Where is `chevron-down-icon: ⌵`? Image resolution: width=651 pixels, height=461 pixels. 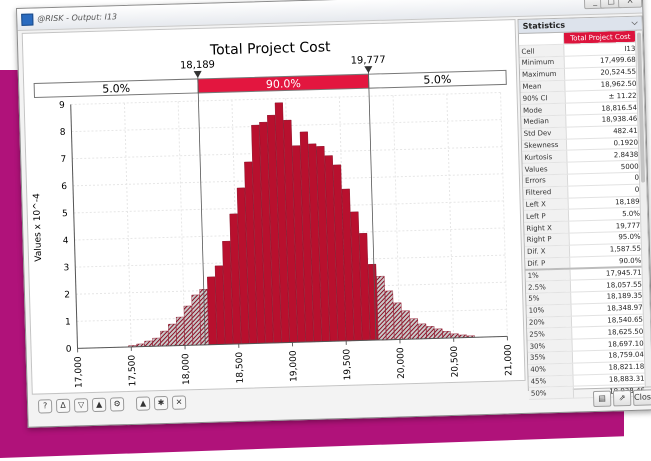 chevron-down-icon: ⌵ is located at coordinates (634, 22).